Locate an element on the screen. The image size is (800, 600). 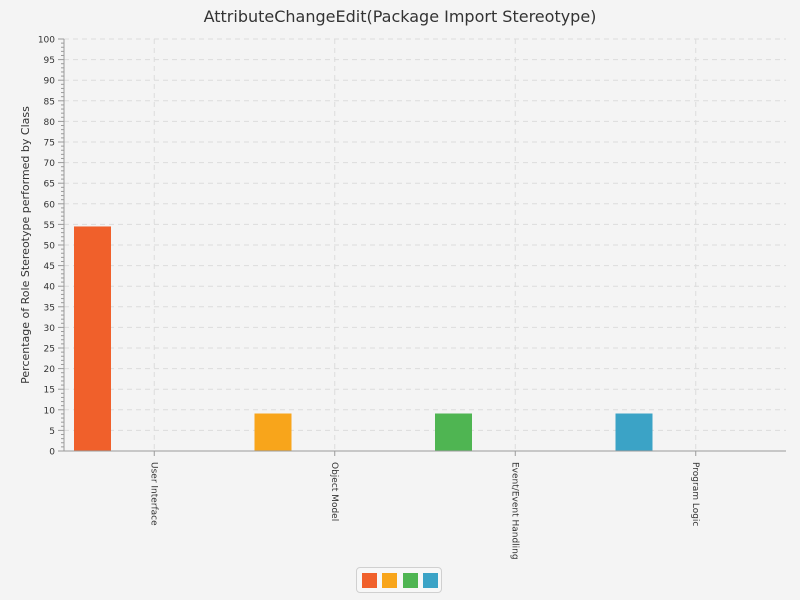
y-tick-label: 0 is located at coordinates (52, 453).